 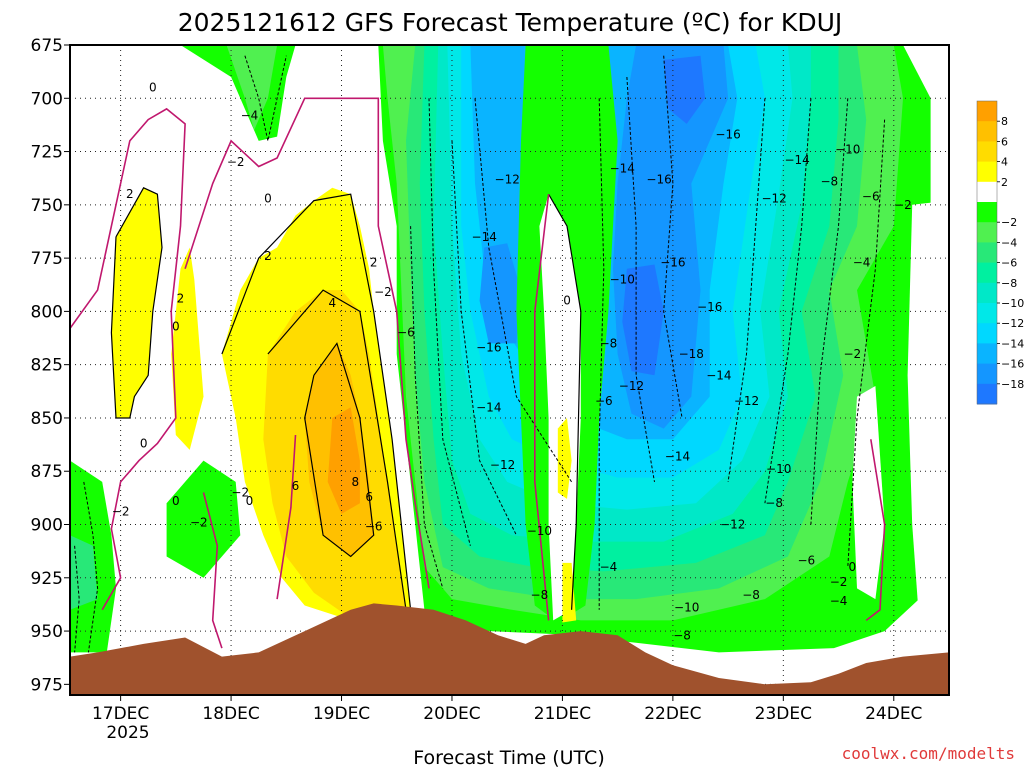 I want to click on y-tick-label: 675, so click(x=47, y=46).